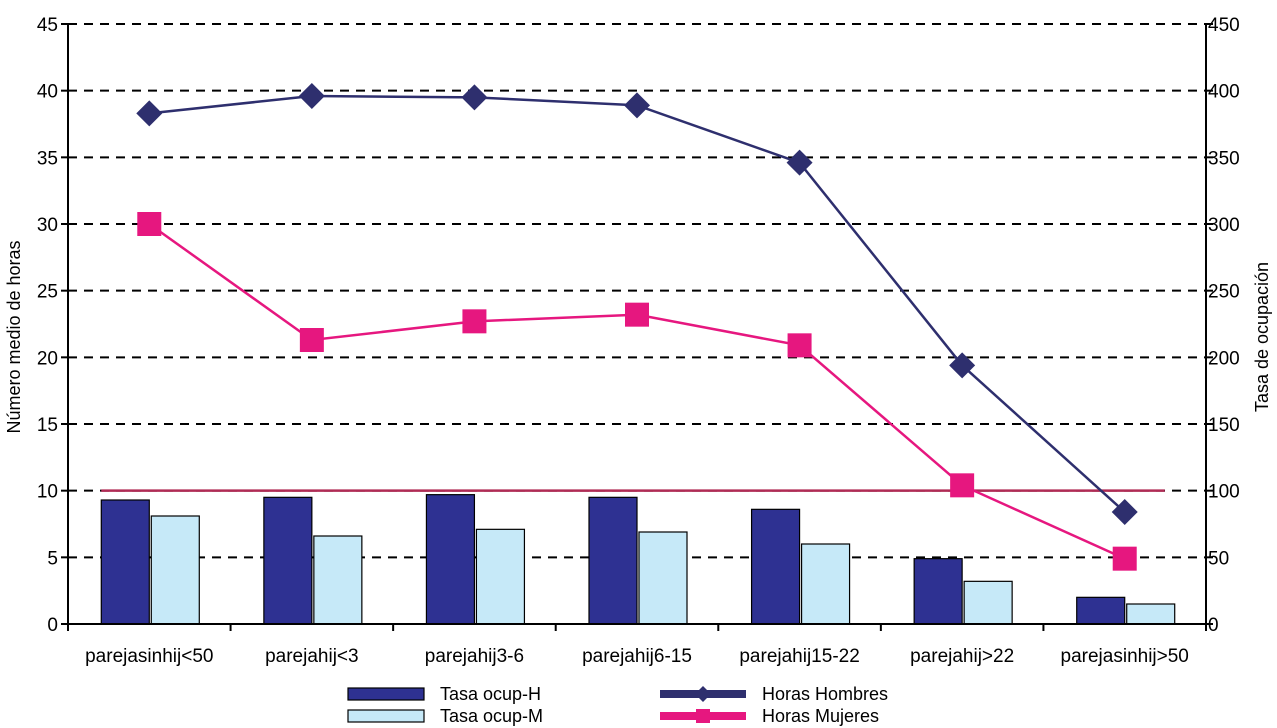  I want to click on y2-tick-label: 150, so click(1224, 425).